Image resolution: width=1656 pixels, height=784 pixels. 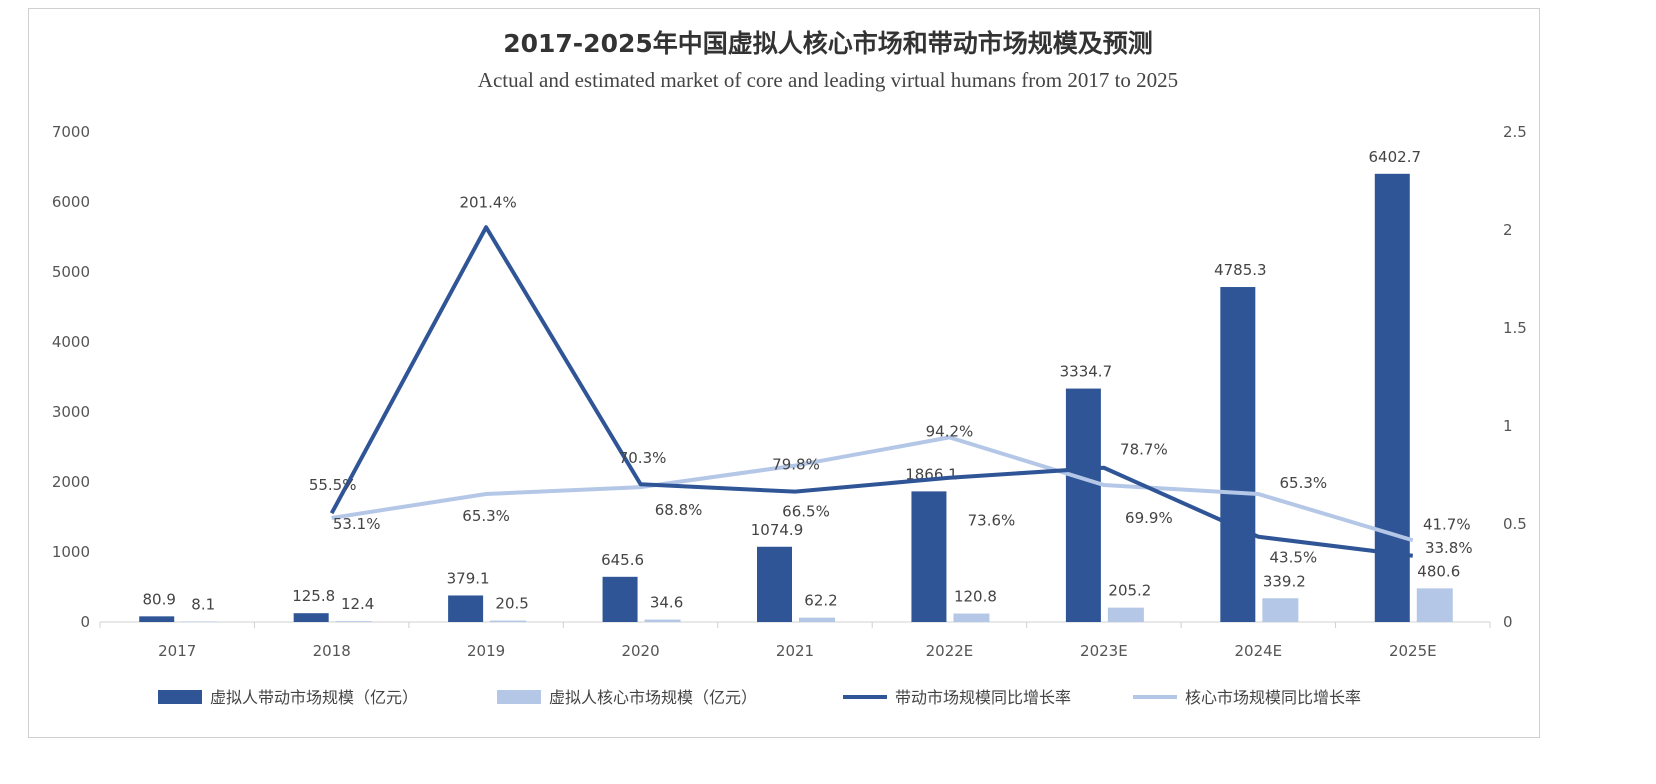 I want to click on bar-core-label: 120.8, so click(x=975, y=597).